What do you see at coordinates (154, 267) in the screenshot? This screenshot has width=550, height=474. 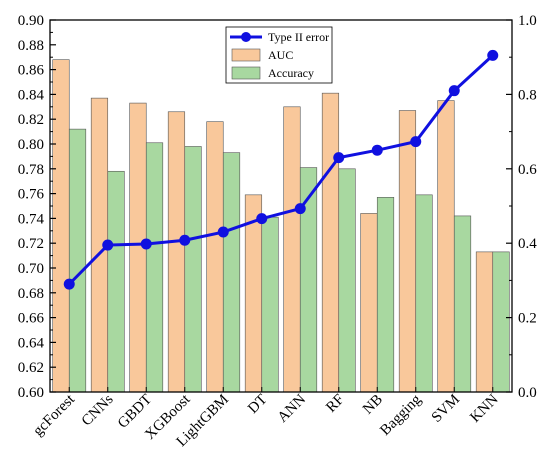 I see `bar-accuracy-gbdt` at bounding box center [154, 267].